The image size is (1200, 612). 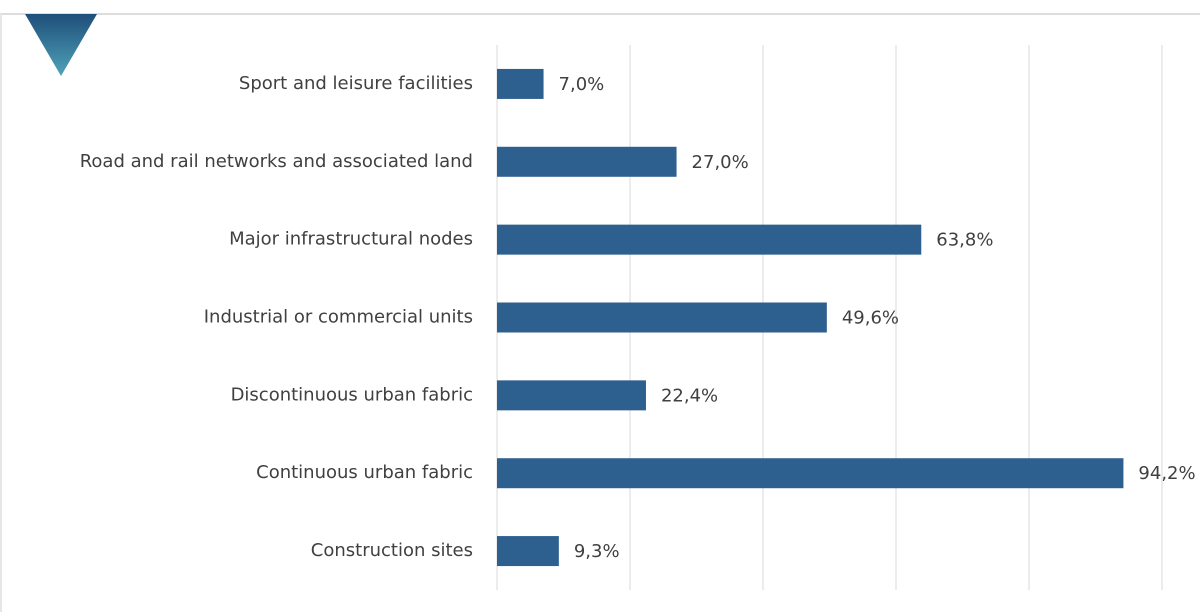 What do you see at coordinates (351, 239) in the screenshot?
I see `category-label: Major infrastructural nodes` at bounding box center [351, 239].